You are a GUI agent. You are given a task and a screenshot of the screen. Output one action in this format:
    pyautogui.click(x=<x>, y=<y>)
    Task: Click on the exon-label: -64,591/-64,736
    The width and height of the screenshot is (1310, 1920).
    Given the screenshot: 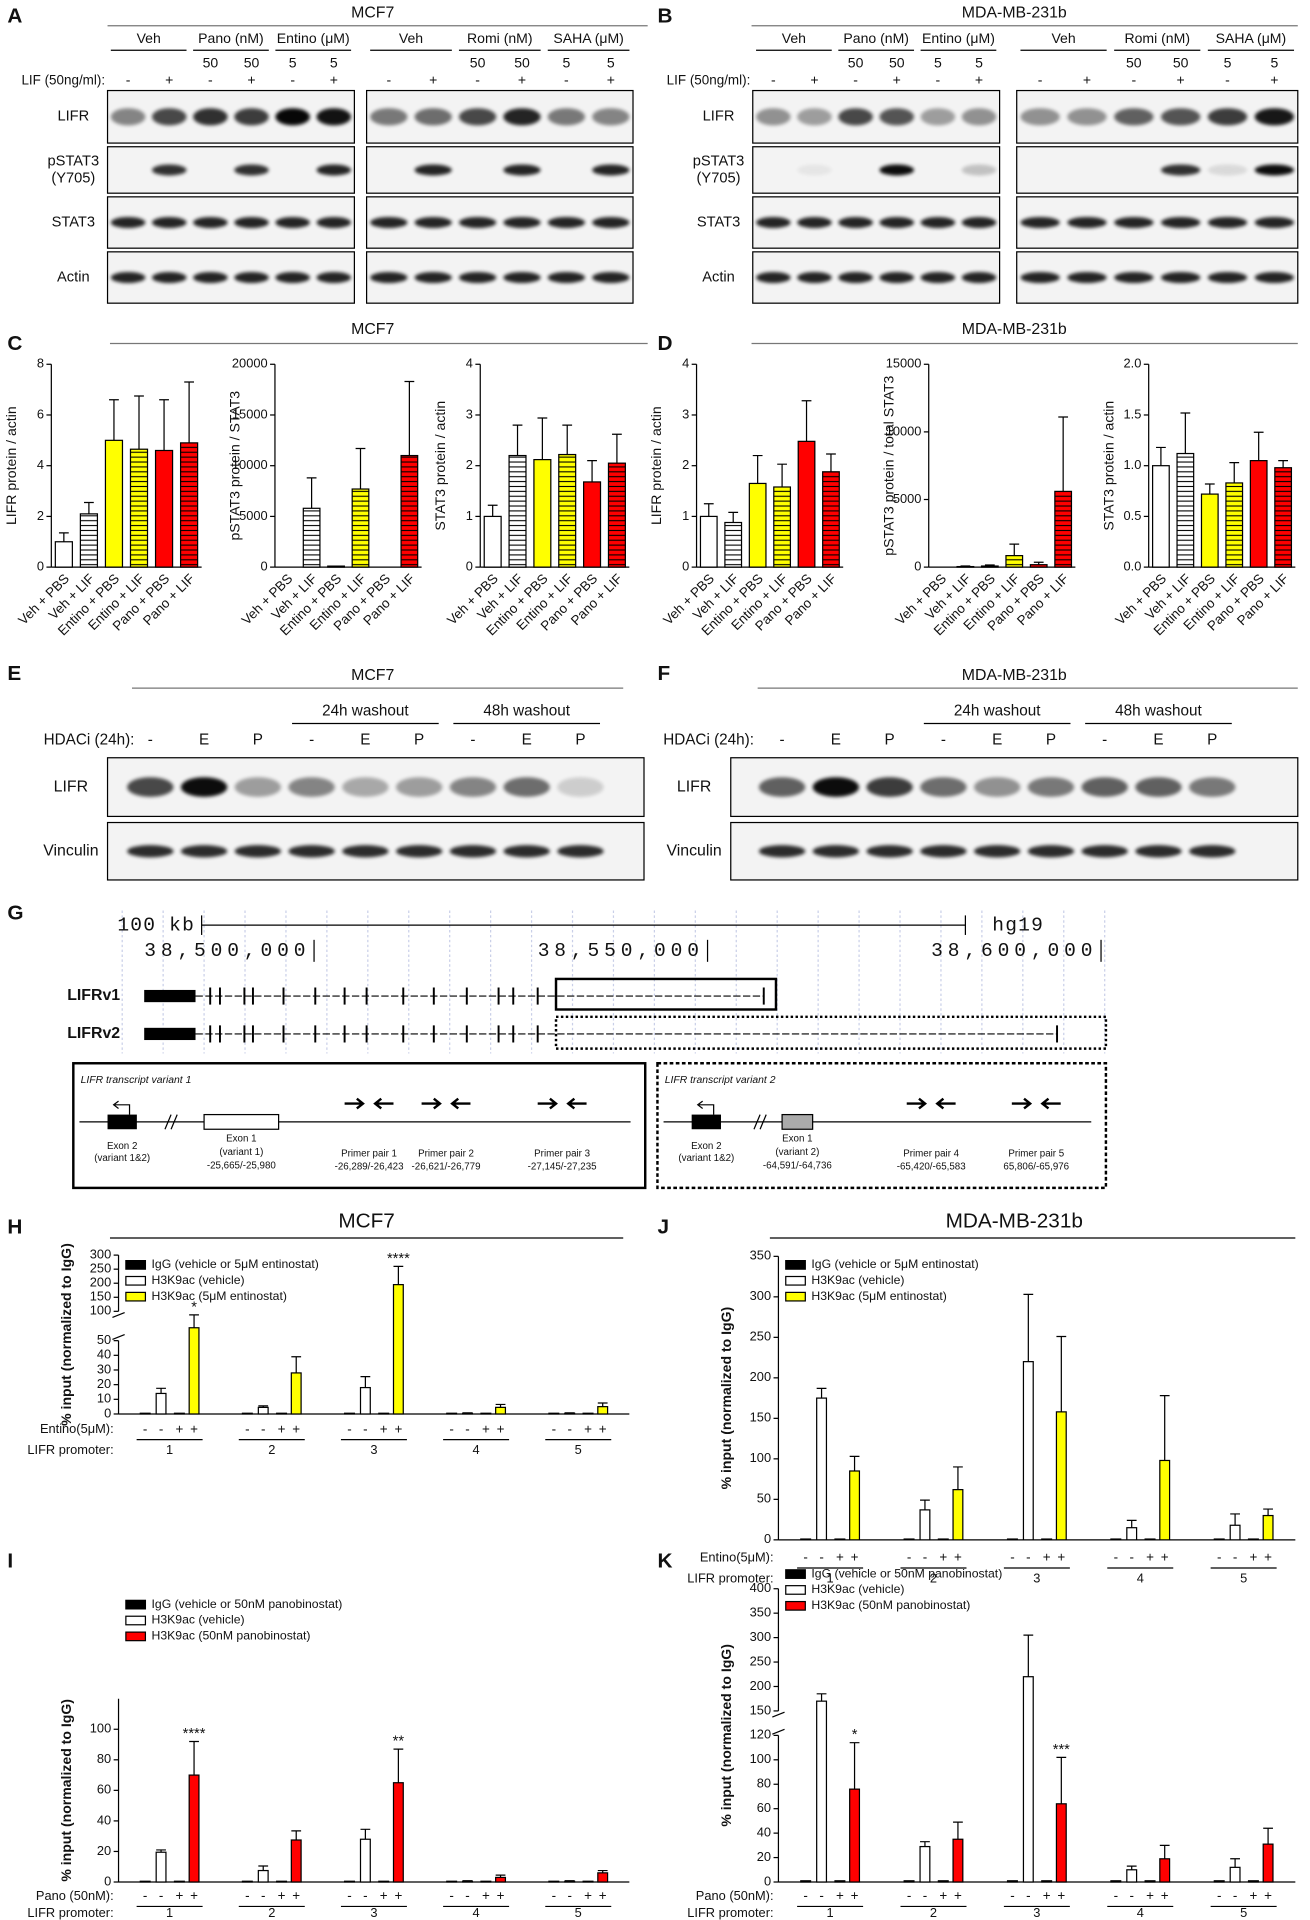 What is the action you would take?
    pyautogui.click(x=797, y=1165)
    